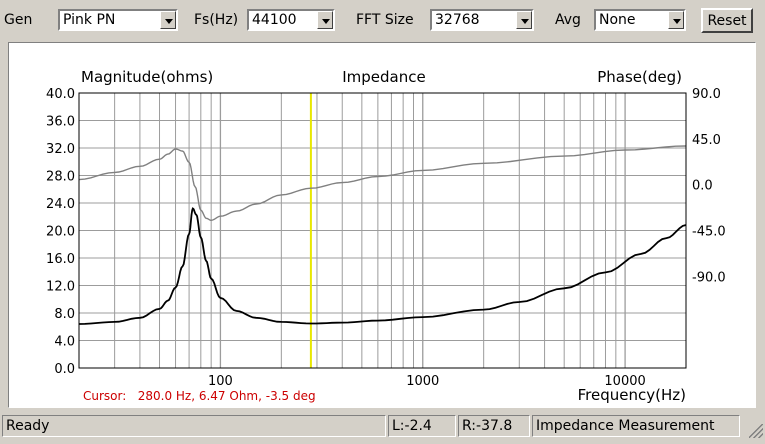 The width and height of the screenshot is (765, 444). Describe the element at coordinates (422, 426) in the screenshot. I see `status-left-level: L:-2.4` at that location.